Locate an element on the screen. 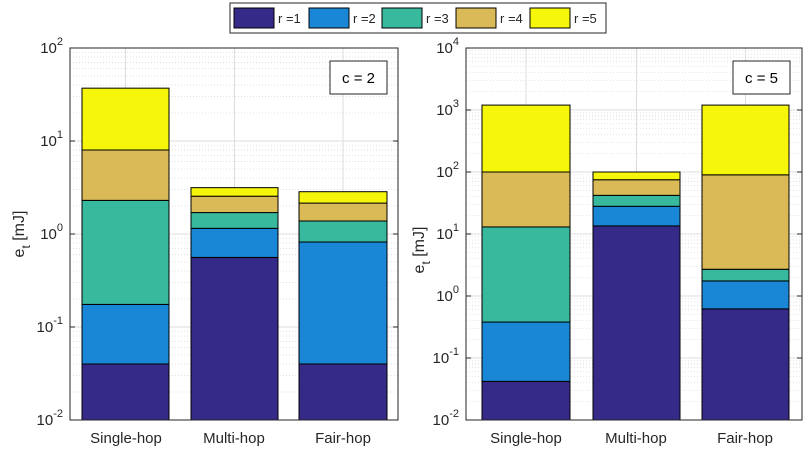 Image resolution: width=807 pixels, height=452 pixels. legend-entry-4: r =4 is located at coordinates (489, 18).